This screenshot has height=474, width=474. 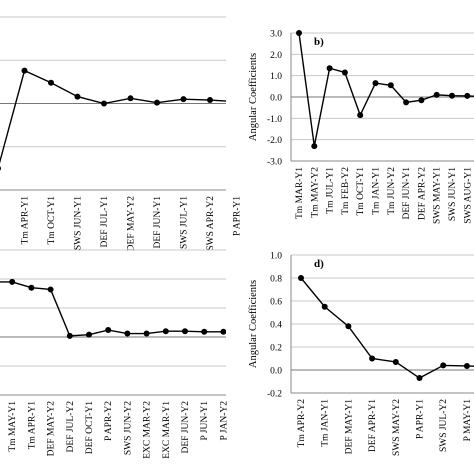 What do you see at coordinates (276, 349) in the screenshot?
I see `y-tick-label: 0.2` at bounding box center [276, 349].